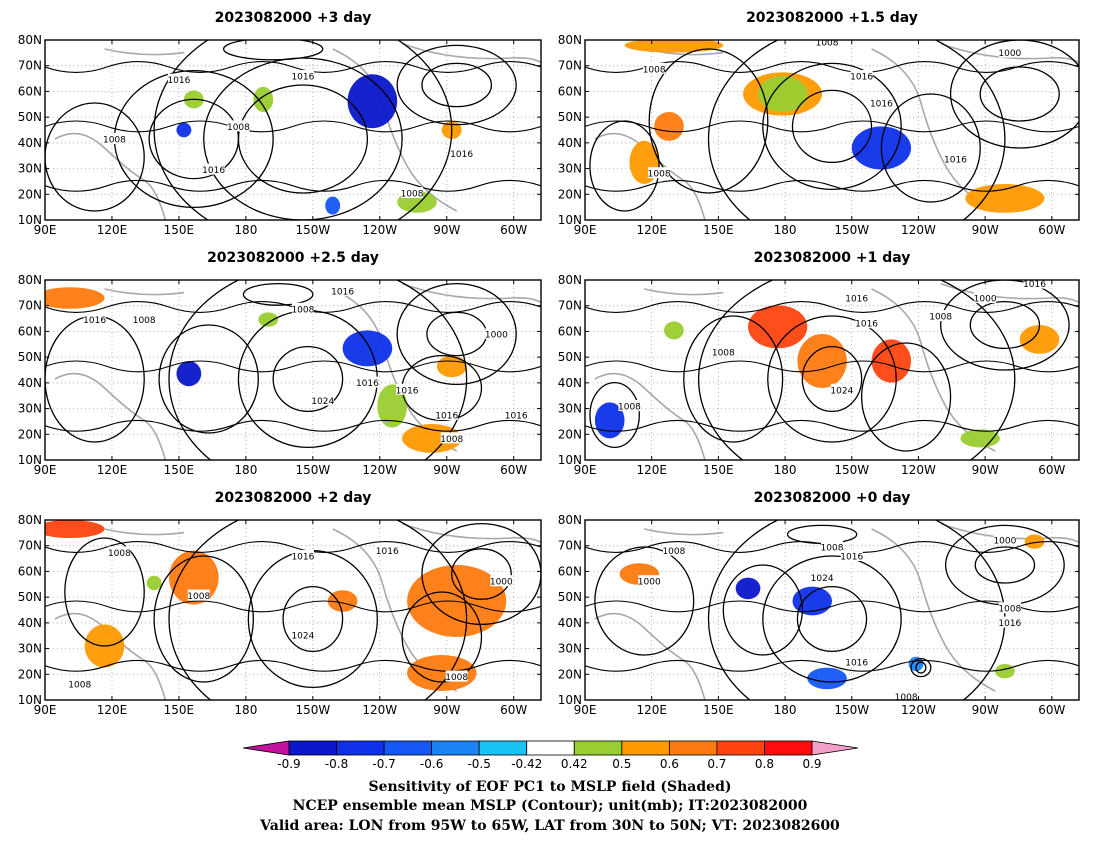 The width and height of the screenshot is (1100, 850). Describe the element at coordinates (570, 597) in the screenshot. I see `lat-label: 50N` at that location.